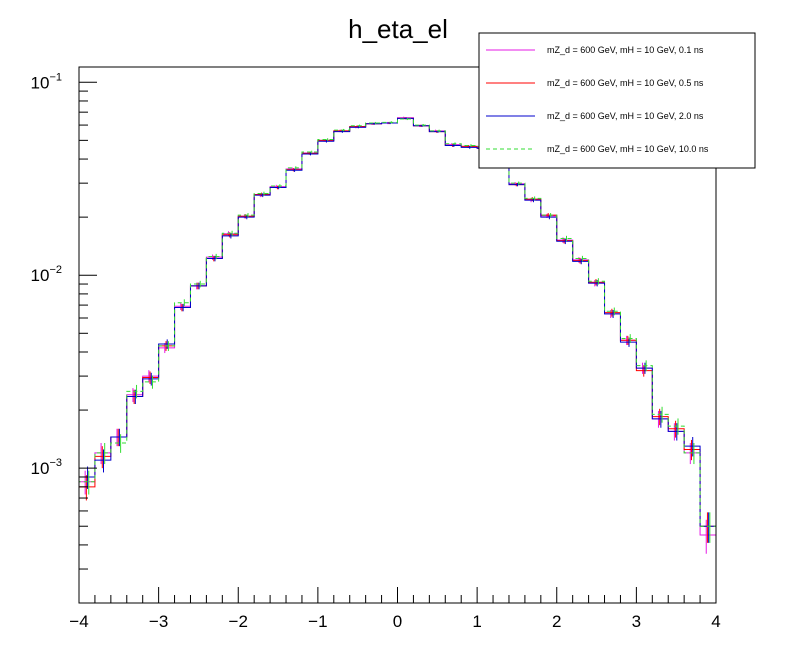 This screenshot has width=796, height=672. I want to click on legend-label: mZ_d = 600 GeV, mH = 10 GeV, 0.5 ns, so click(625, 83).